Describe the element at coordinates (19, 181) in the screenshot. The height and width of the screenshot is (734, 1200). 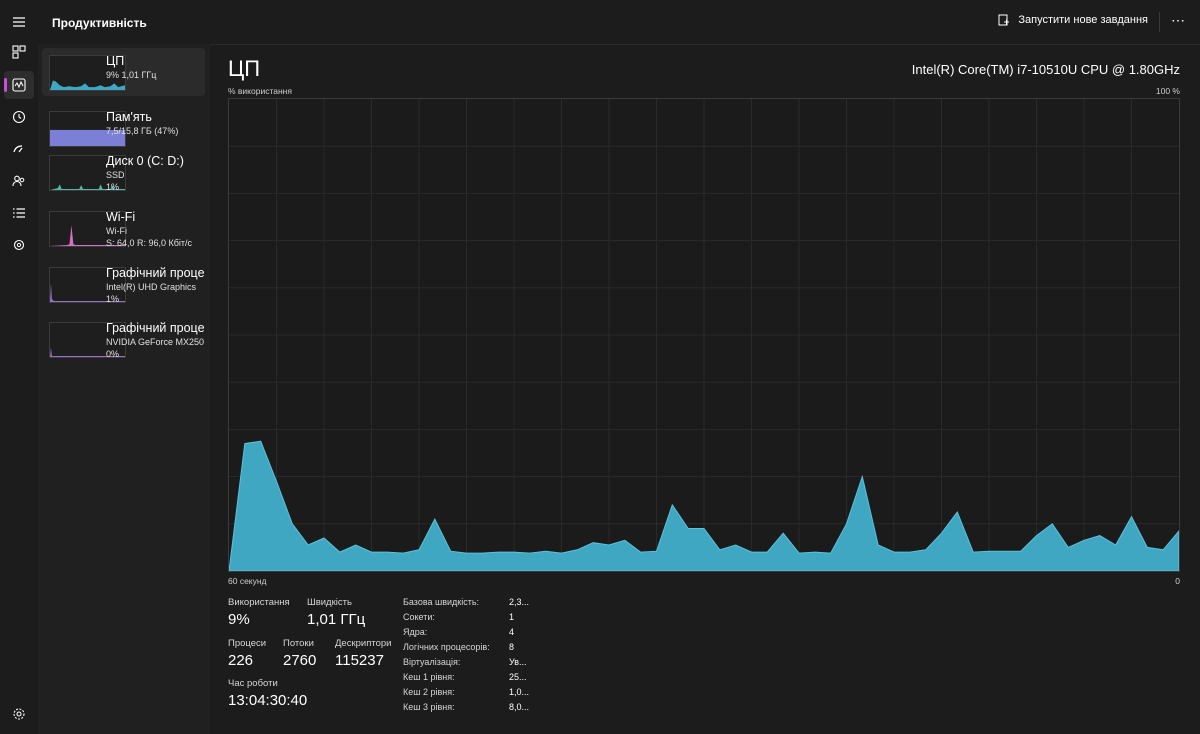
I see `users-icon` at that location.